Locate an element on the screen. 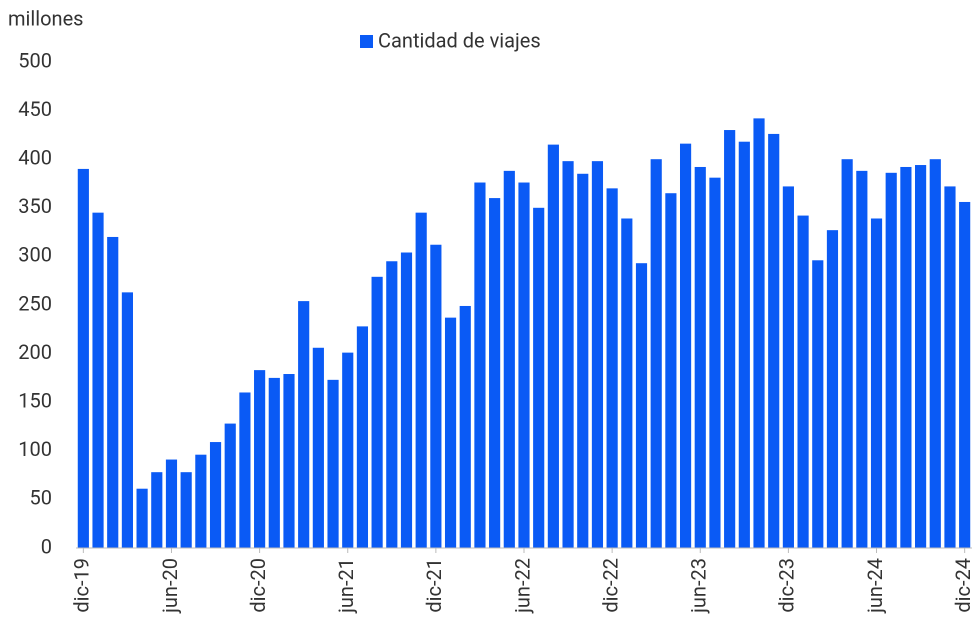  x-tick-label: jun-22 is located at coordinates (522, 586).